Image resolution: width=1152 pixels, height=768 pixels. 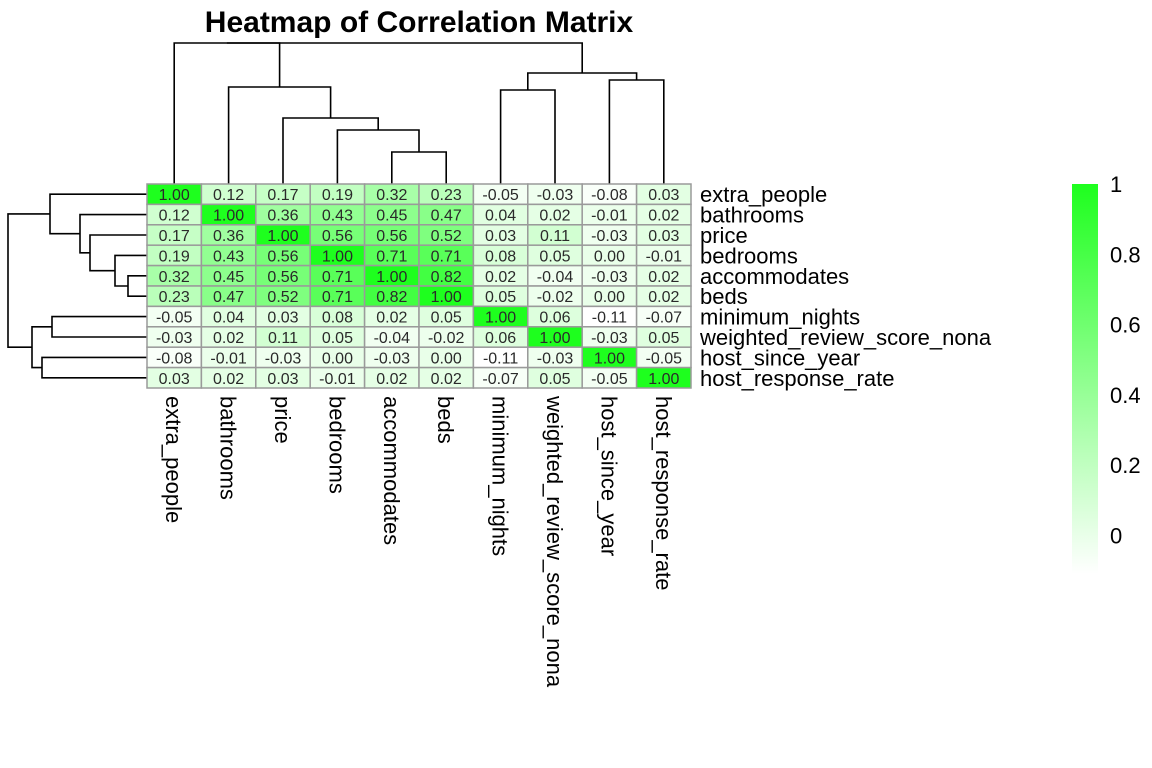 I want to click on column-dendrogram, so click(x=419, y=113).